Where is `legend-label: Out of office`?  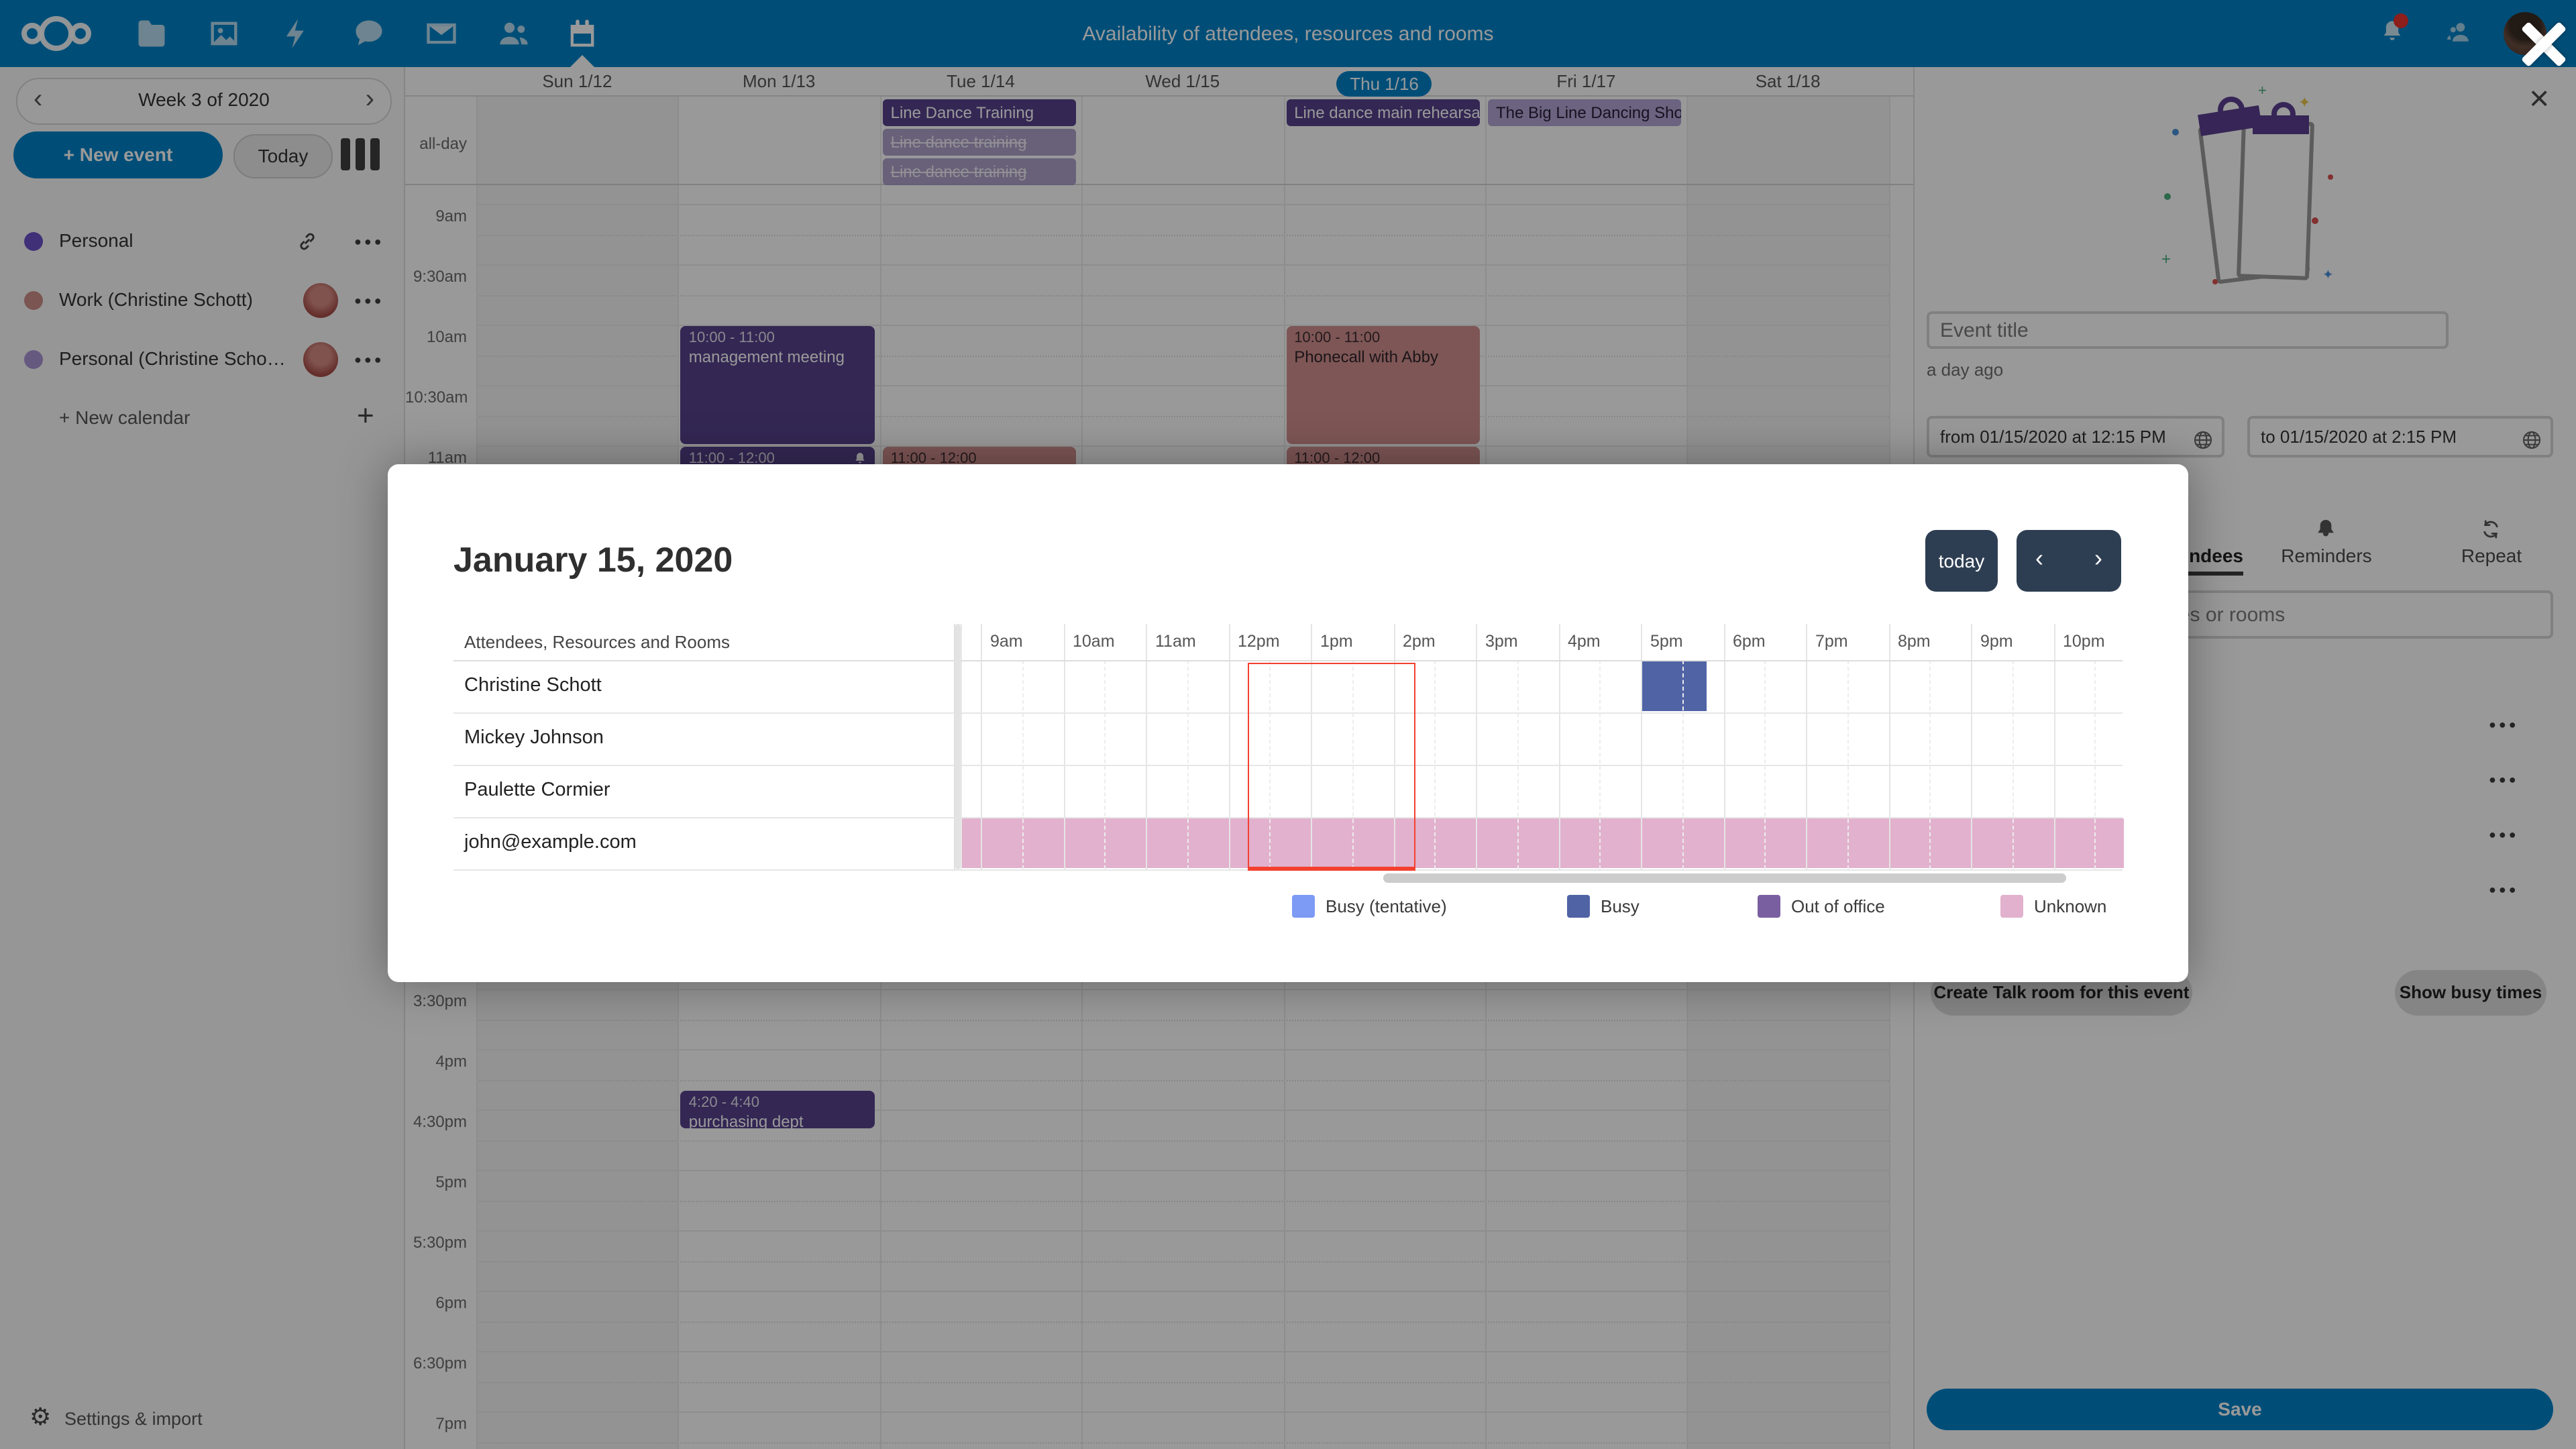 legend-label: Out of office is located at coordinates (1838, 906).